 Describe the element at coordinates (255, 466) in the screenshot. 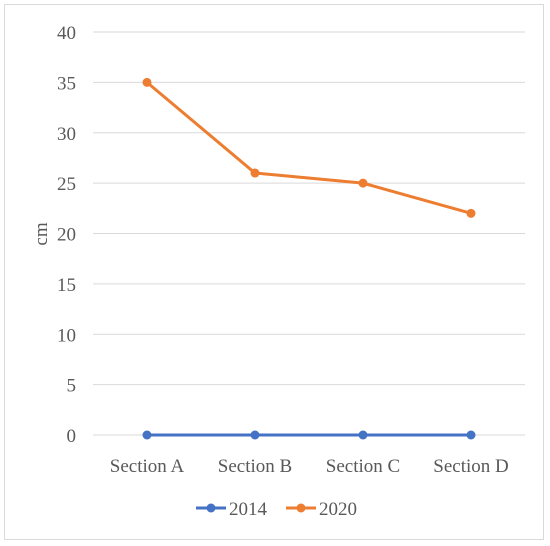

I see `x-tick-label: Section B` at that location.